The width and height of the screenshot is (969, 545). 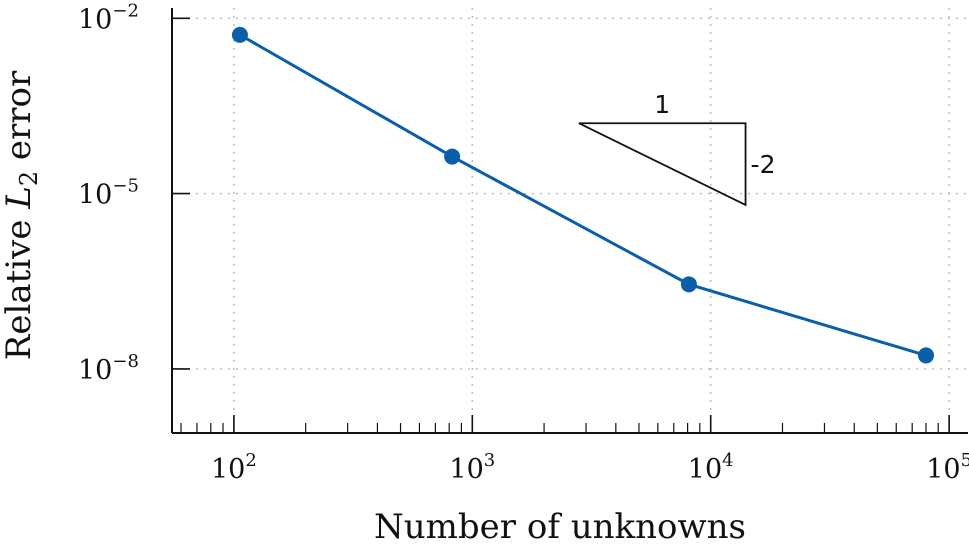 I want to click on slope-run-label: 1, so click(x=662, y=104).